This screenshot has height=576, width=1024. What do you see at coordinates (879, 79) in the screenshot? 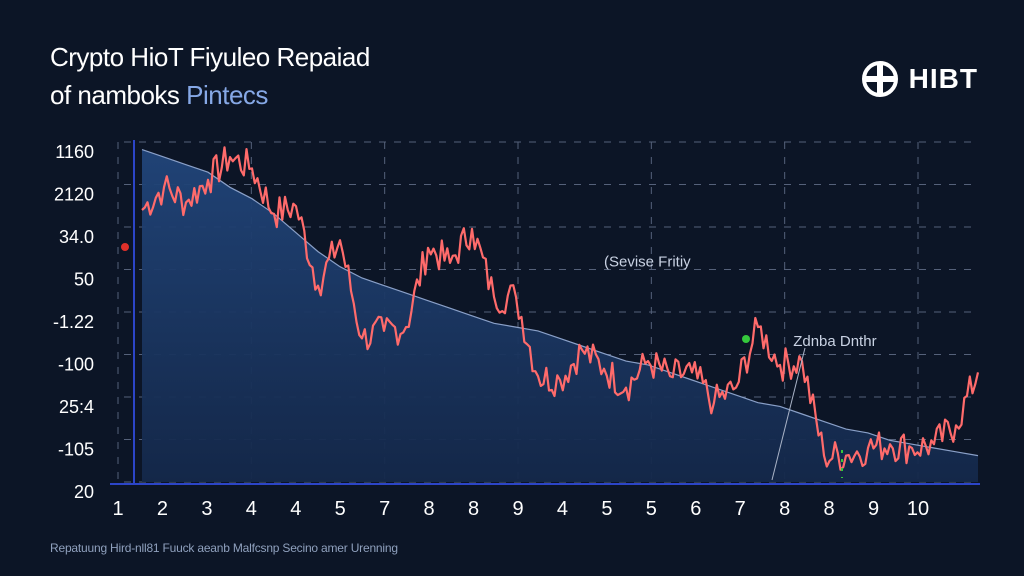
I see `globe-icon` at bounding box center [879, 79].